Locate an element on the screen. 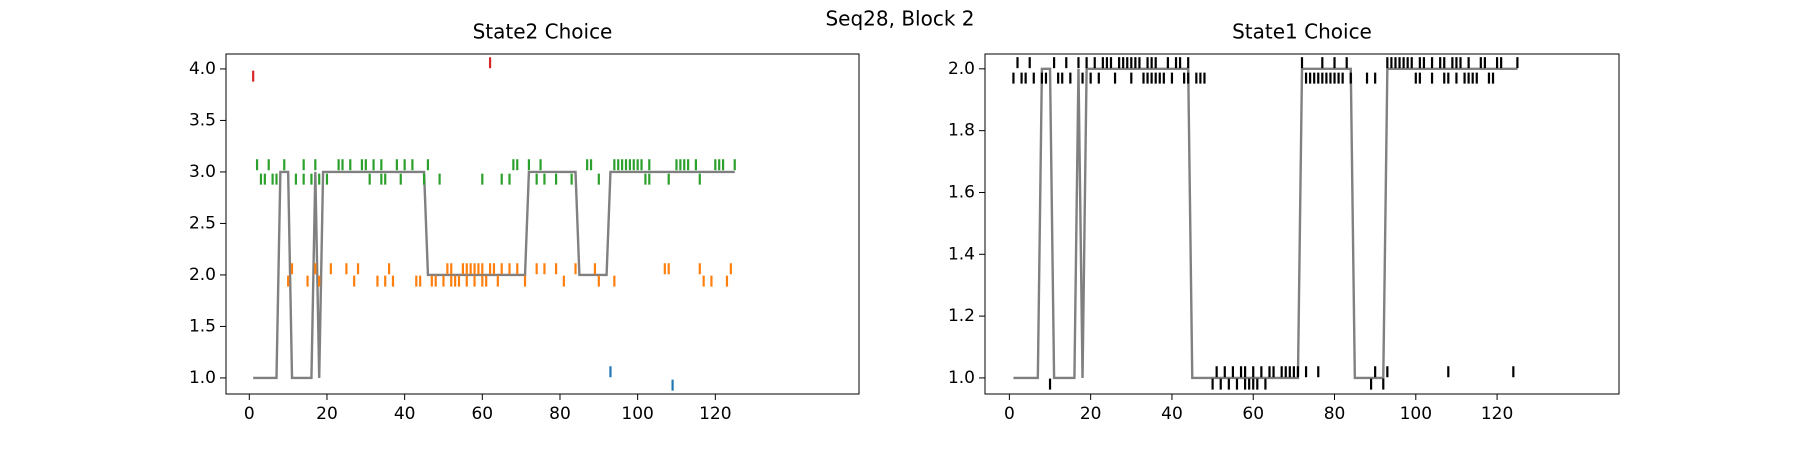  y-tick-label: 3.0 is located at coordinates (202, 172).